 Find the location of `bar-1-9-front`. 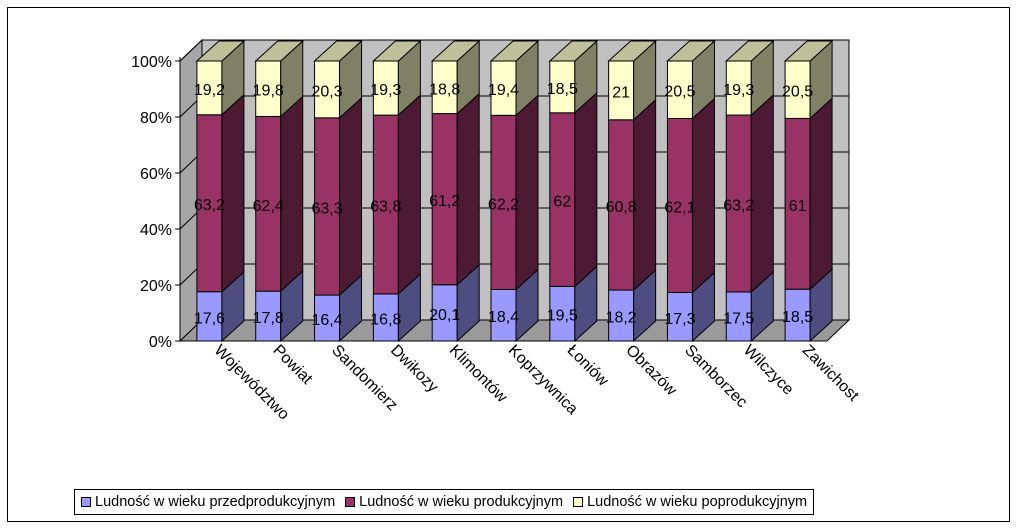

bar-1-9-front is located at coordinates (679, 317).